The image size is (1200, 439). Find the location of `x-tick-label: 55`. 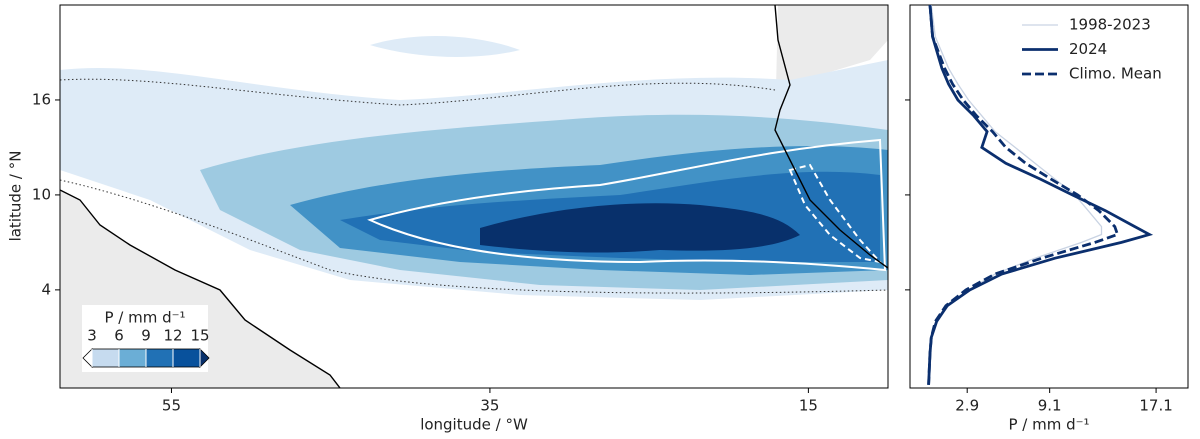

x-tick-label: 55 is located at coordinates (171, 406).